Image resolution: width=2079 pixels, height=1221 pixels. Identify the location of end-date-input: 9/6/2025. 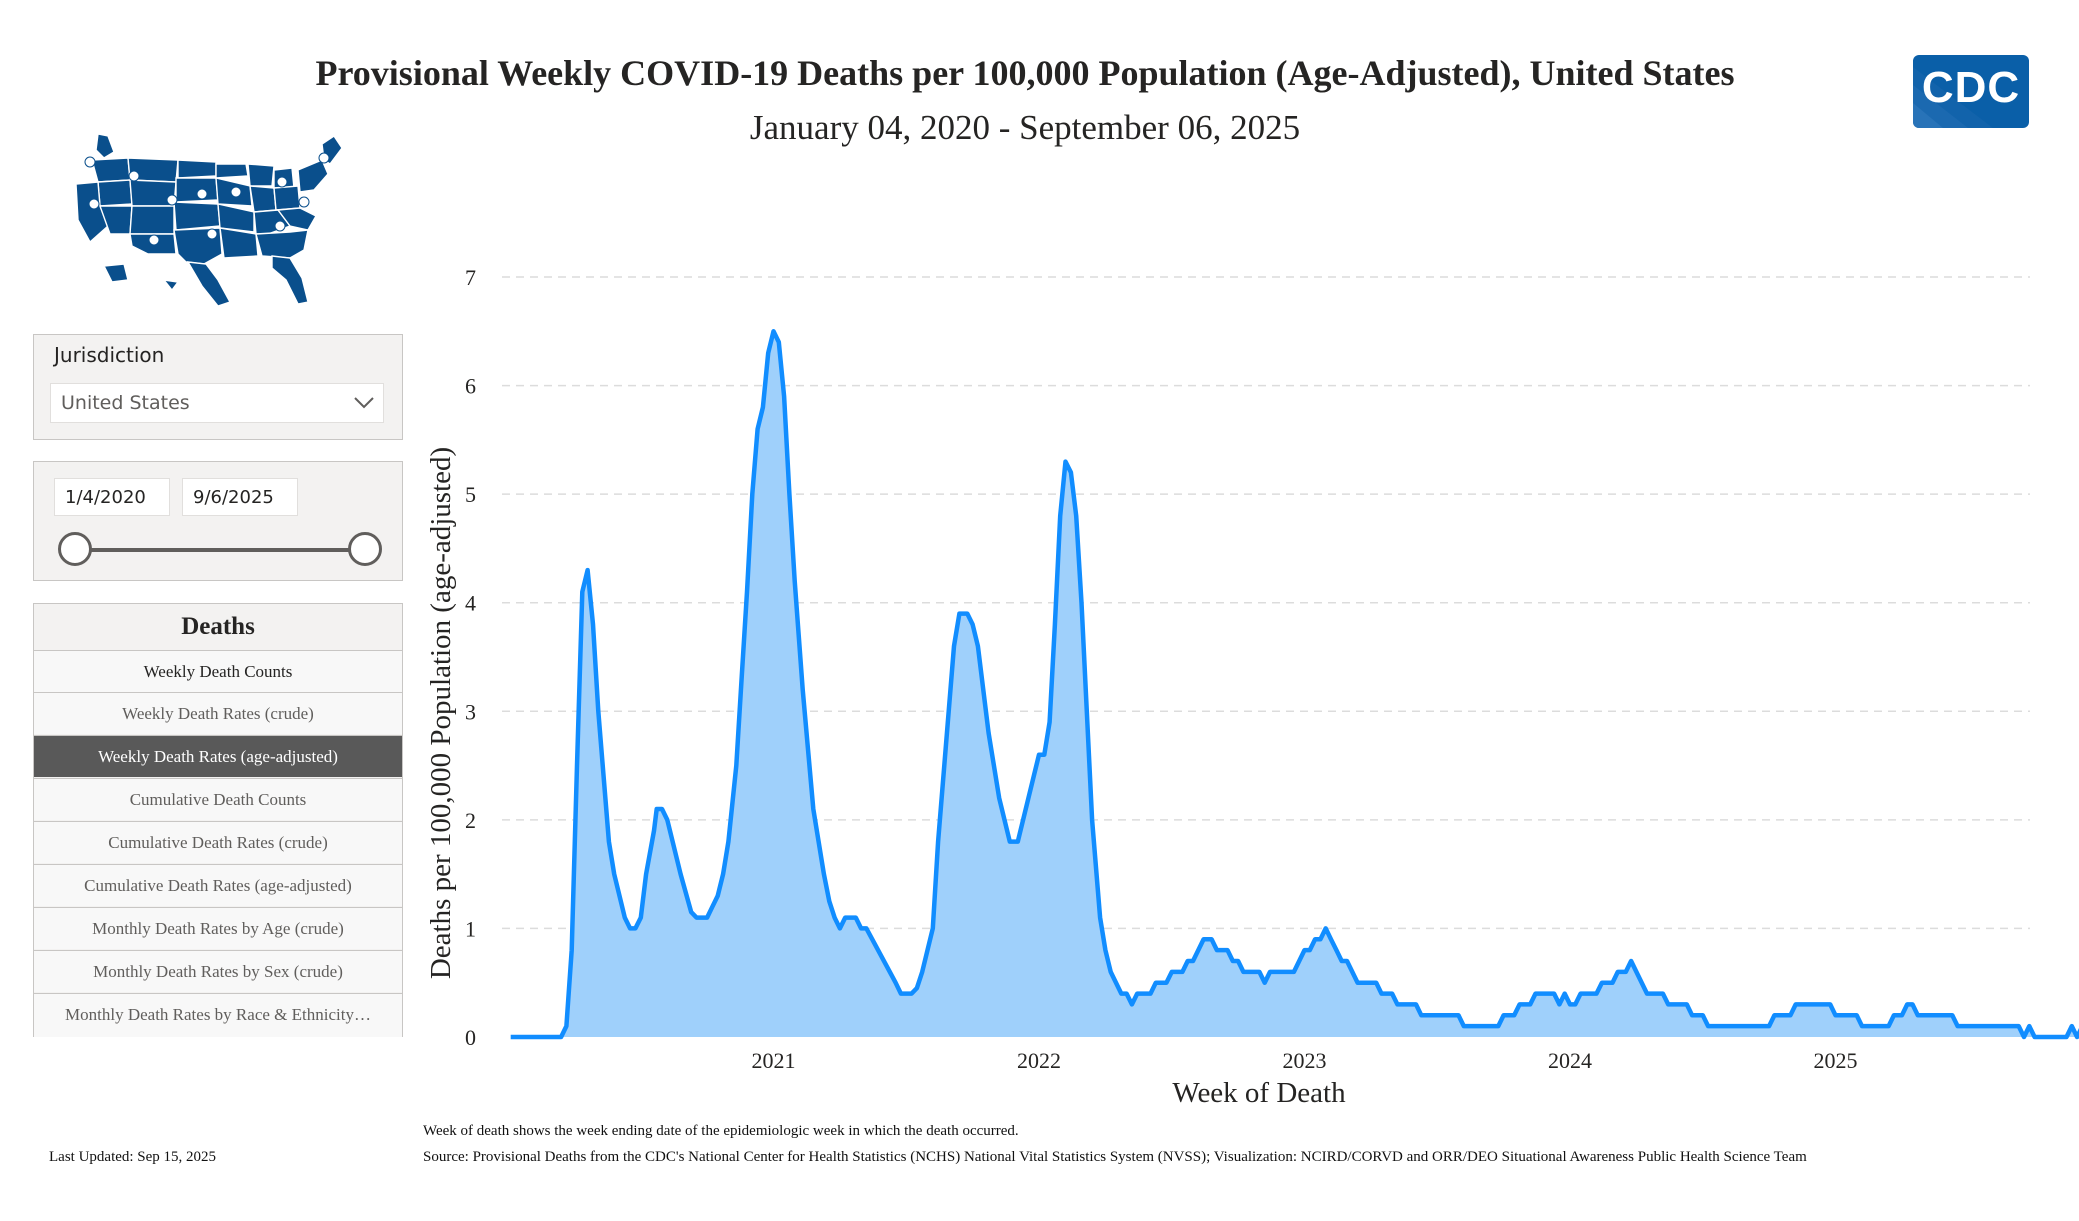
(240, 497).